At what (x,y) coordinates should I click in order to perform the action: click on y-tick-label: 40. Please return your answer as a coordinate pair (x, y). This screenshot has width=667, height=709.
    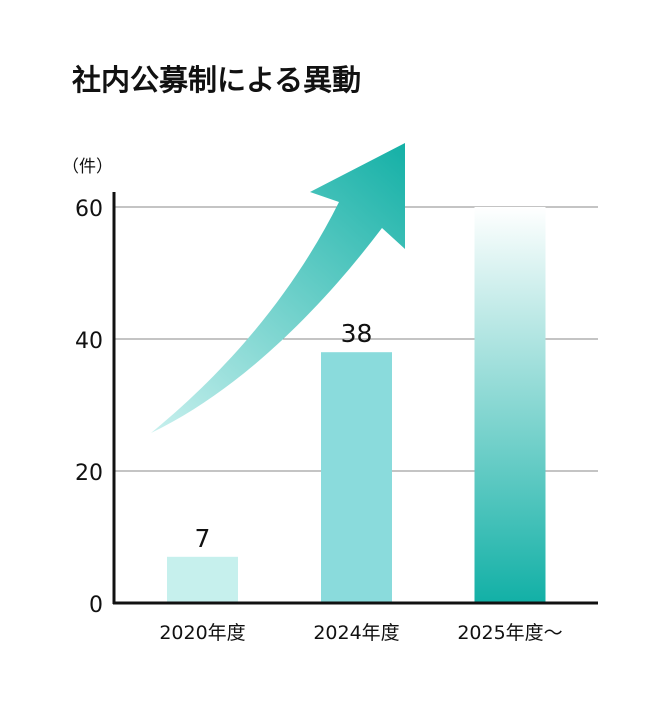
    Looking at the image, I should click on (89, 341).